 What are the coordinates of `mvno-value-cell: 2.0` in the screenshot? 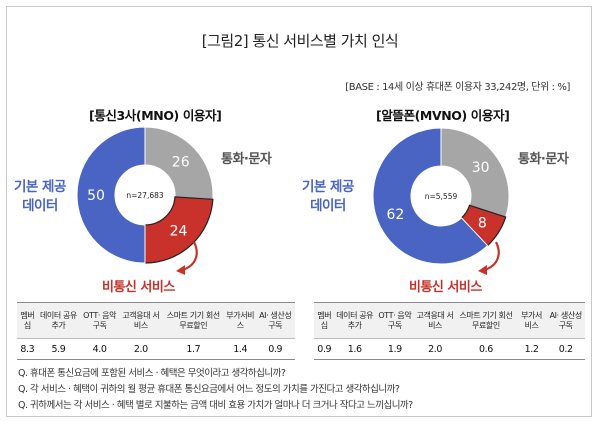 It's located at (435, 349).